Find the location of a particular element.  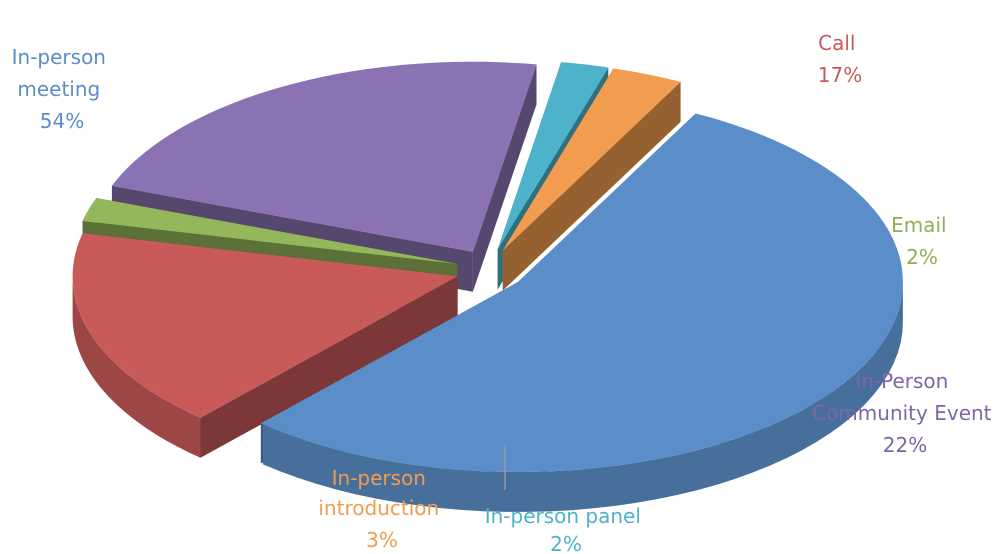

label-email-value: 2% is located at coordinates (922, 257).